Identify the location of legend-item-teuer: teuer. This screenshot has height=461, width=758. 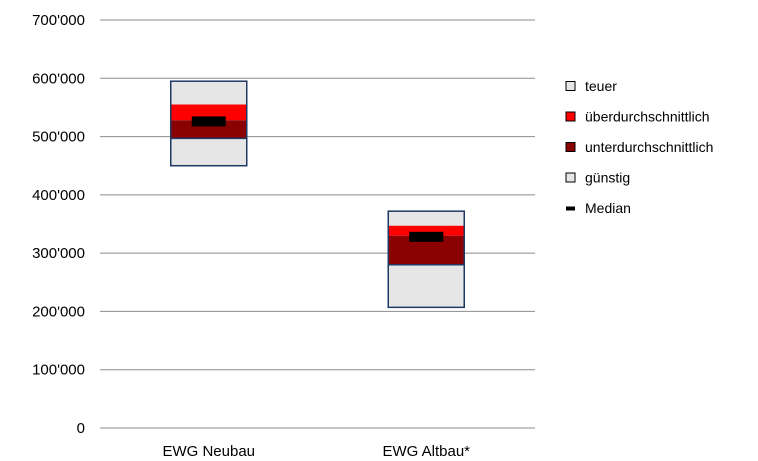
(591, 86).